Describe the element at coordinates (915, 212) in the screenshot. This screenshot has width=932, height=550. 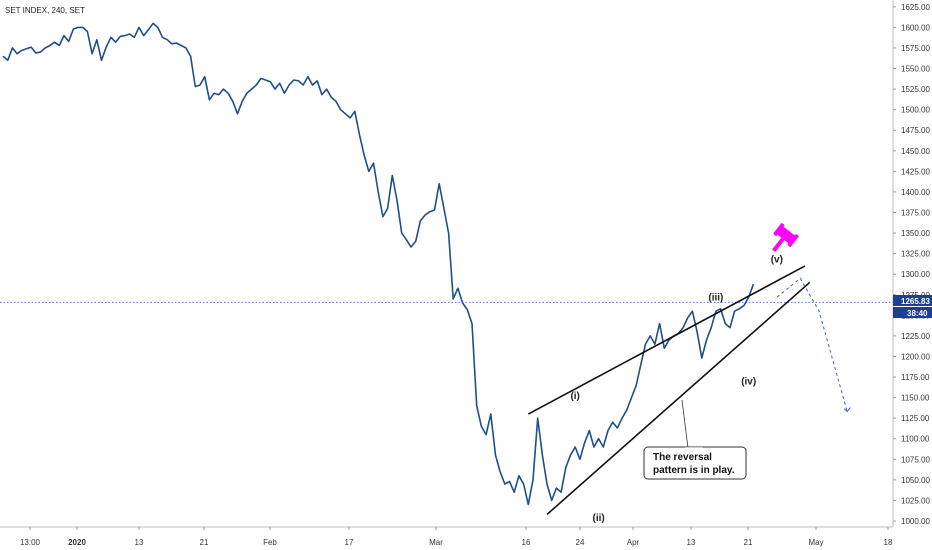
I see `y-tick-label: 1375.00` at that location.